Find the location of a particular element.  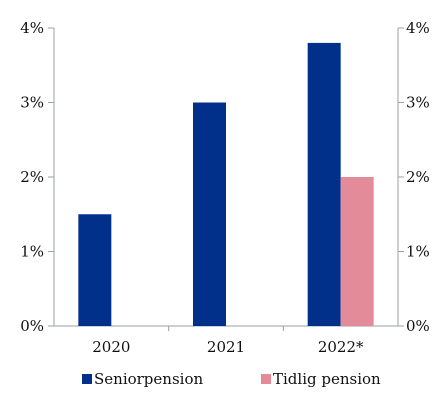

right-y-tick-label: 4% is located at coordinates (418, 28).